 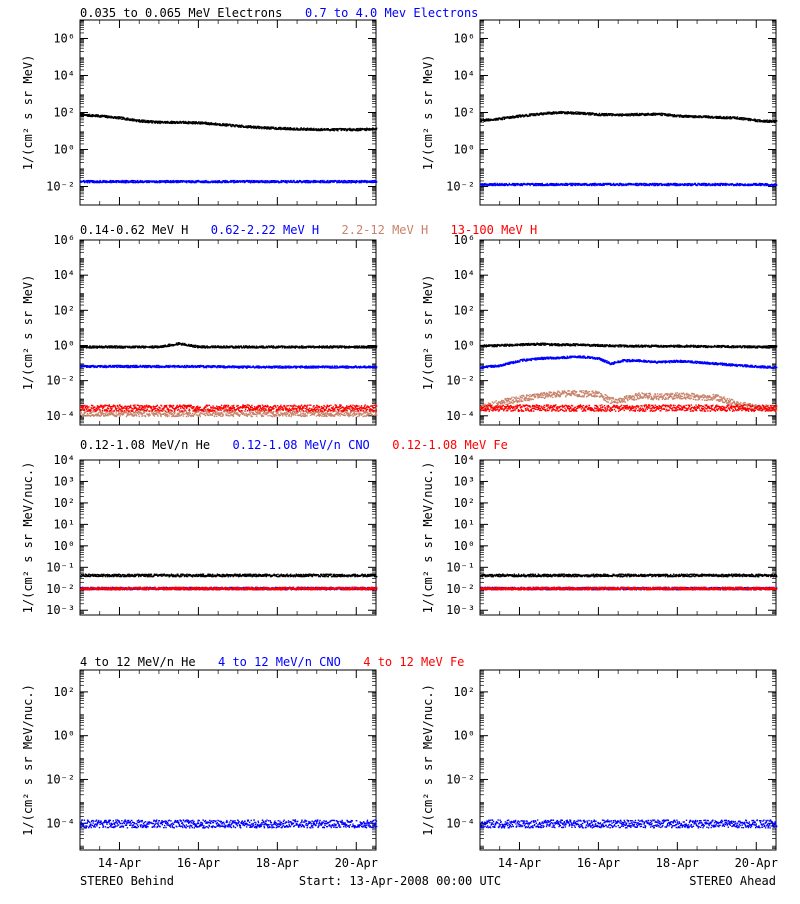 What do you see at coordinates (400, 881) in the screenshot?
I see `footer-center-label: Start: 13-Apr-2008 00:00 UTC` at bounding box center [400, 881].